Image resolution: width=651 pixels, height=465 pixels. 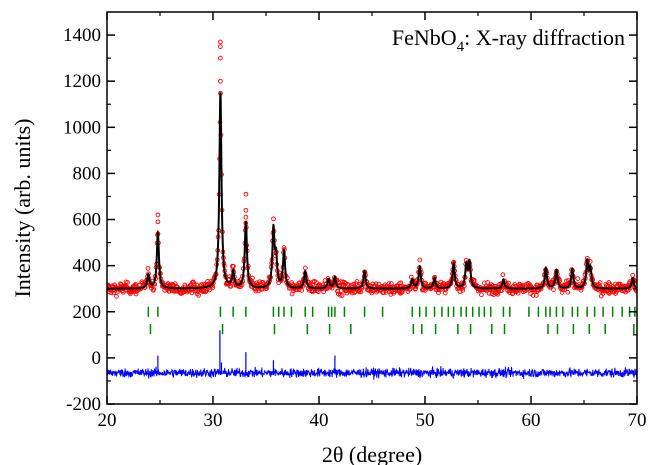 I want to click on y-tick-label: 800, so click(x=87, y=173).